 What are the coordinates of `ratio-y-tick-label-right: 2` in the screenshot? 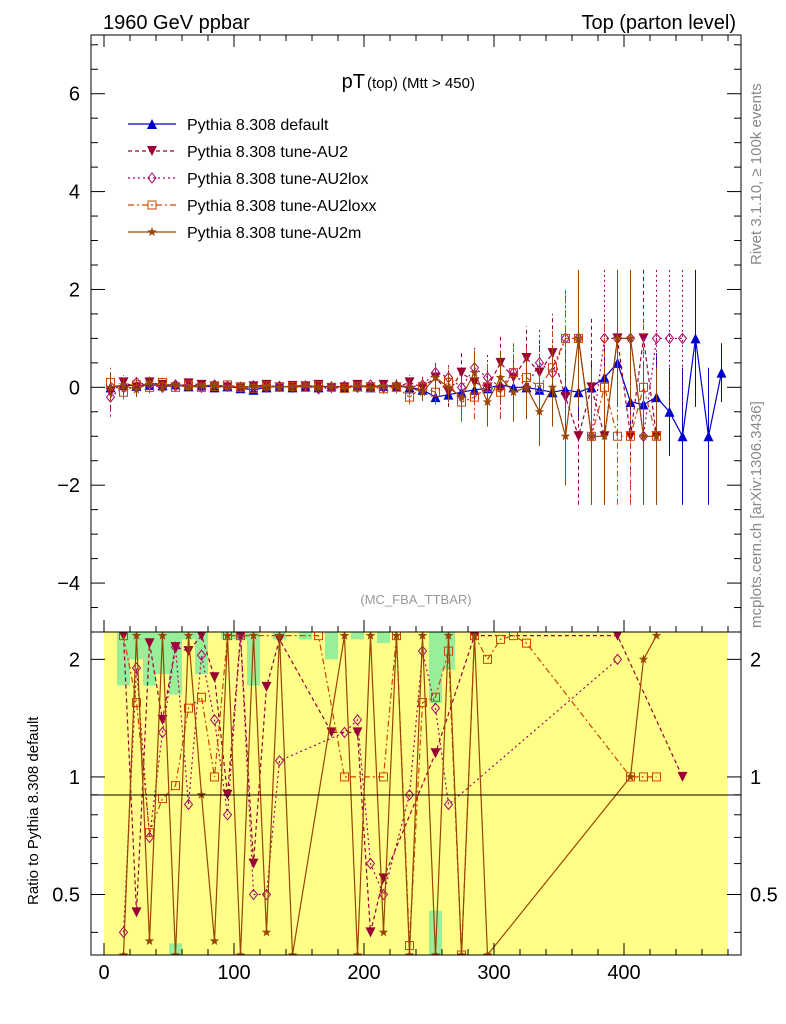 It's located at (755, 660).